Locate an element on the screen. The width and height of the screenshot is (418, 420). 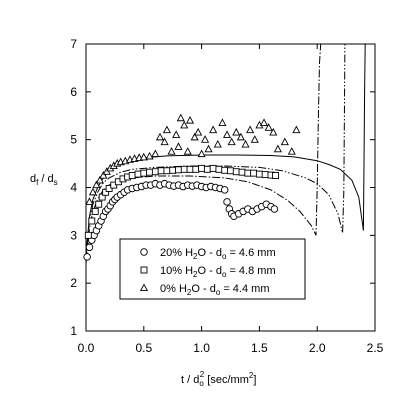
legend-square-marker is located at coordinates (144, 270).